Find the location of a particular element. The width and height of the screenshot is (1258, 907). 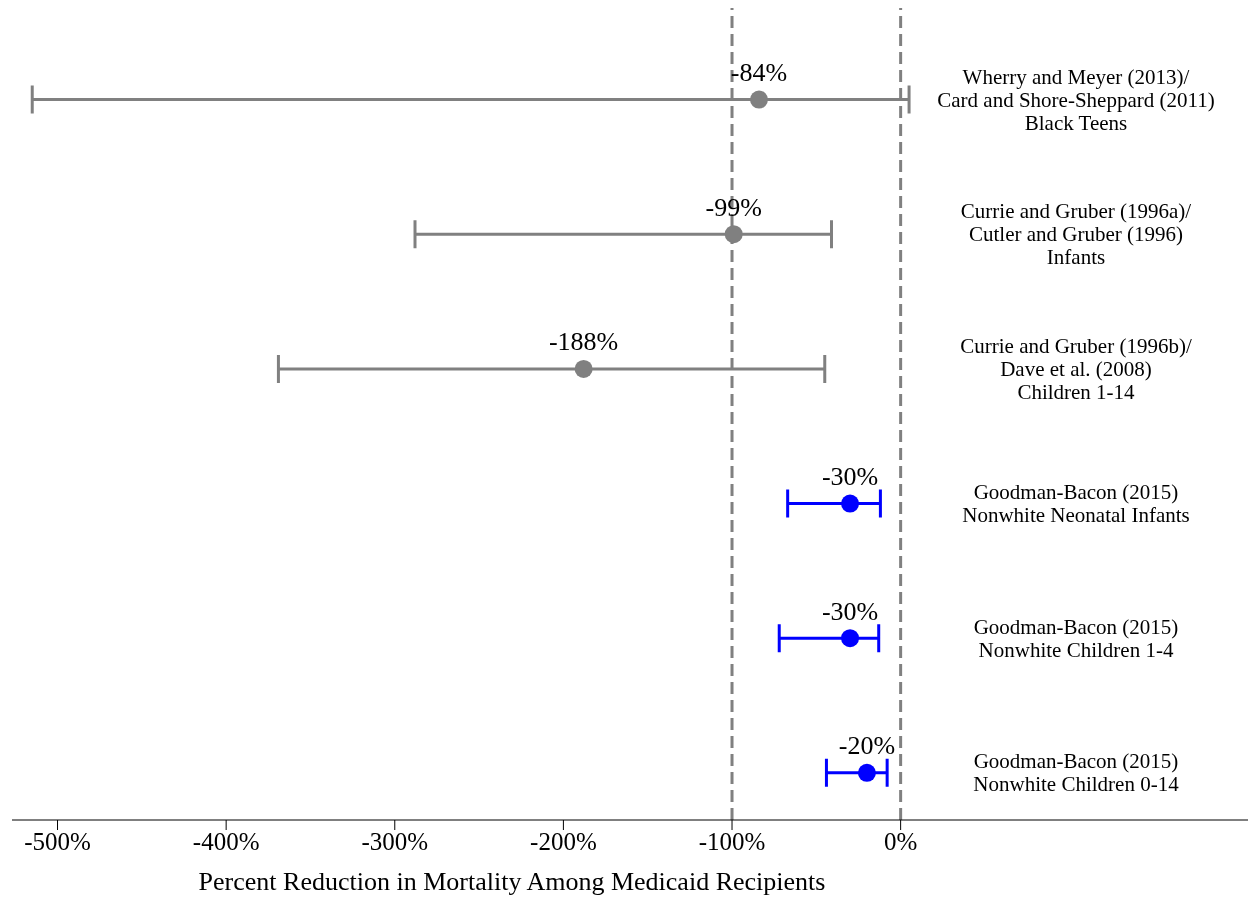

x-tick-label: -500% is located at coordinates (57, 841).